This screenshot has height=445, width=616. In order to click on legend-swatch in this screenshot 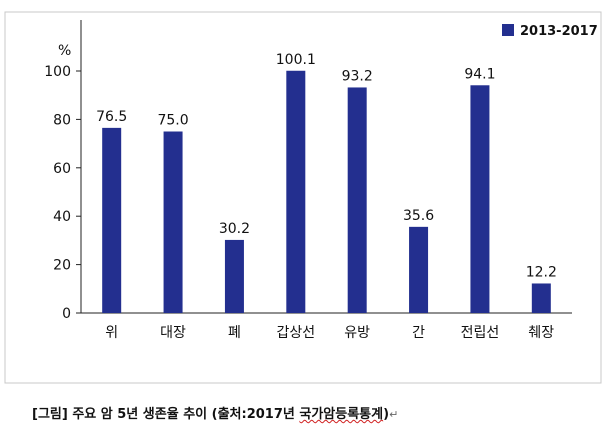, I will do `click(508, 30)`.